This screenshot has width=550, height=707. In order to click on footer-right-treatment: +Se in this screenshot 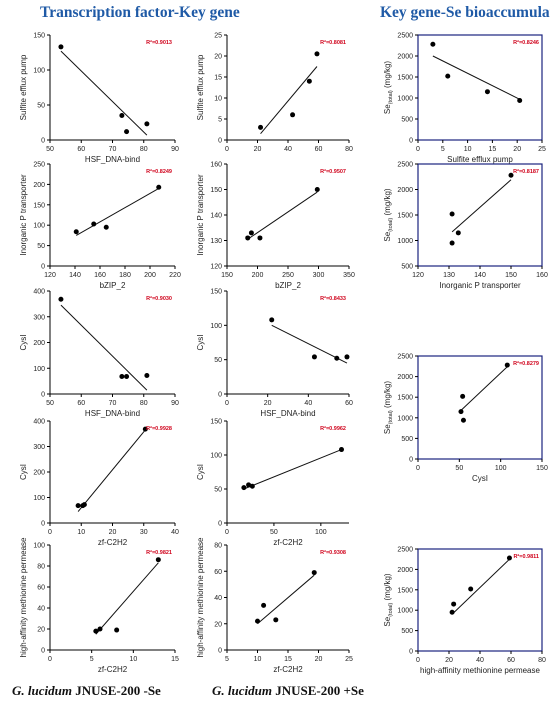, I will do `click(353, 690)`.